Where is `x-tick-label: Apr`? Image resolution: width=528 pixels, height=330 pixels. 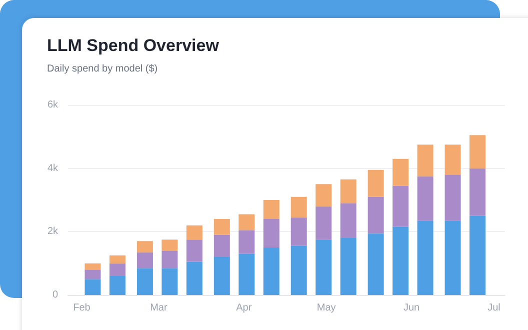 x-tick-label: Apr is located at coordinates (244, 308).